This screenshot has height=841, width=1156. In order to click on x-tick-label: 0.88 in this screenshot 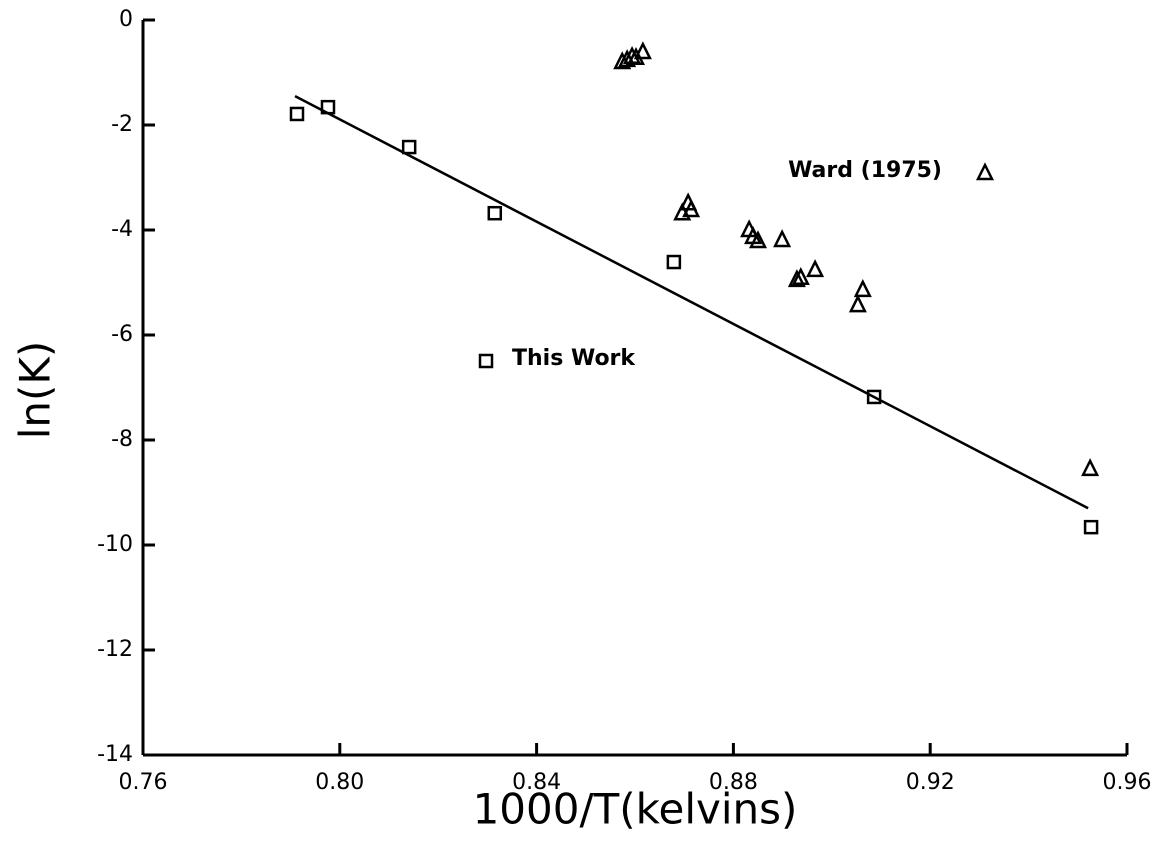, I will do `click(733, 782)`.